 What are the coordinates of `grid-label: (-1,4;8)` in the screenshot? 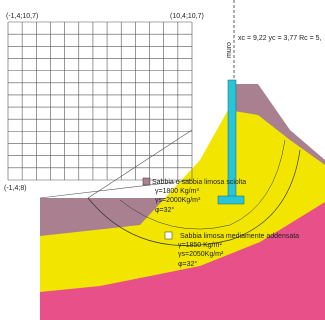 It's located at (15, 188).